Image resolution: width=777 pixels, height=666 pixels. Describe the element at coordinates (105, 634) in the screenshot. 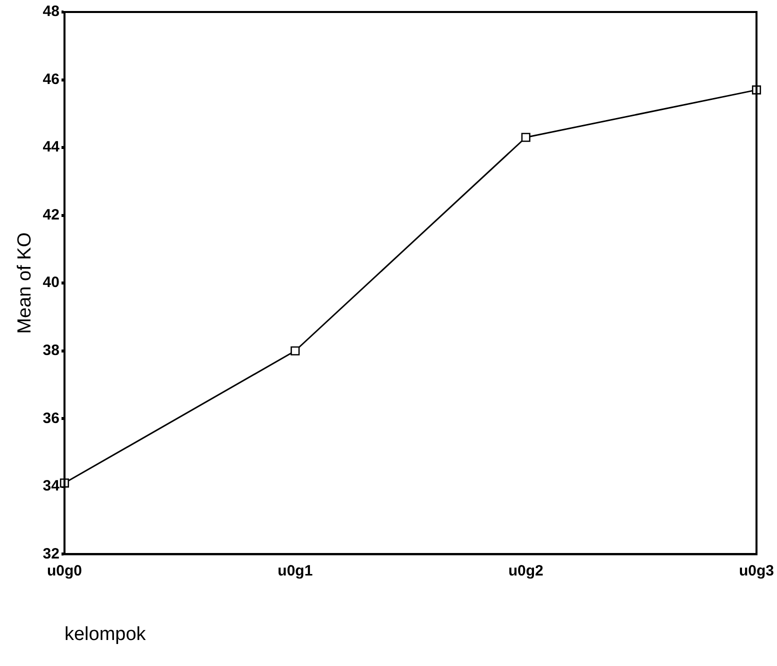

I see `x-axis-title: kelompok` at that location.